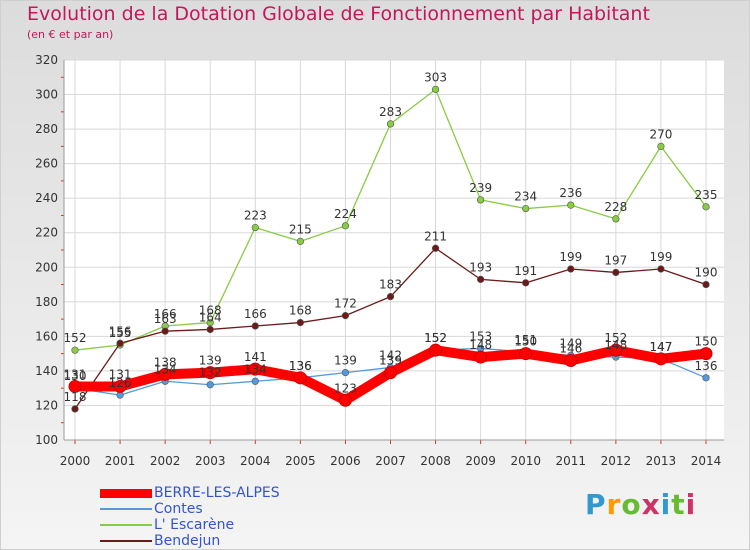  What do you see at coordinates (255, 461) in the screenshot?
I see `x-tick-label: 2004` at bounding box center [255, 461].